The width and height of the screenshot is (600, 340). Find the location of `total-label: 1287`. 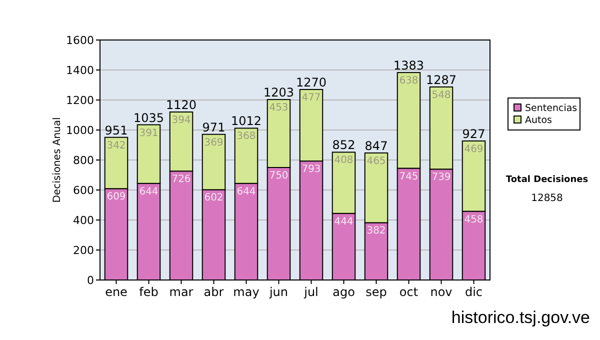

total-label: 1287 is located at coordinates (441, 79).